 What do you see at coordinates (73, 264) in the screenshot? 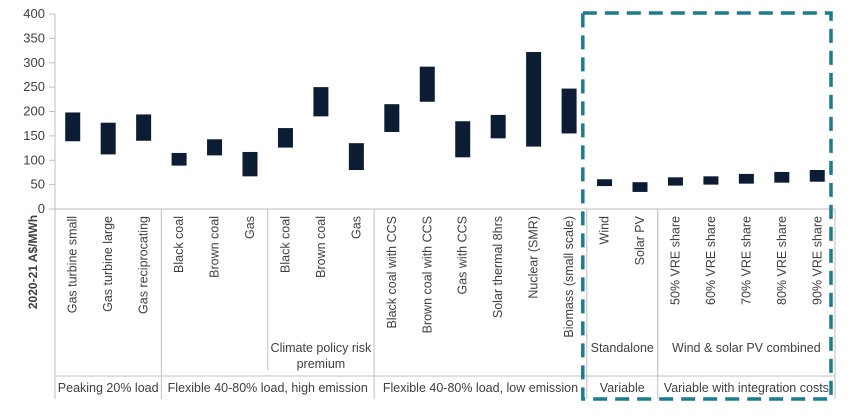
I see `category-label: Gas turbine small` at bounding box center [73, 264].